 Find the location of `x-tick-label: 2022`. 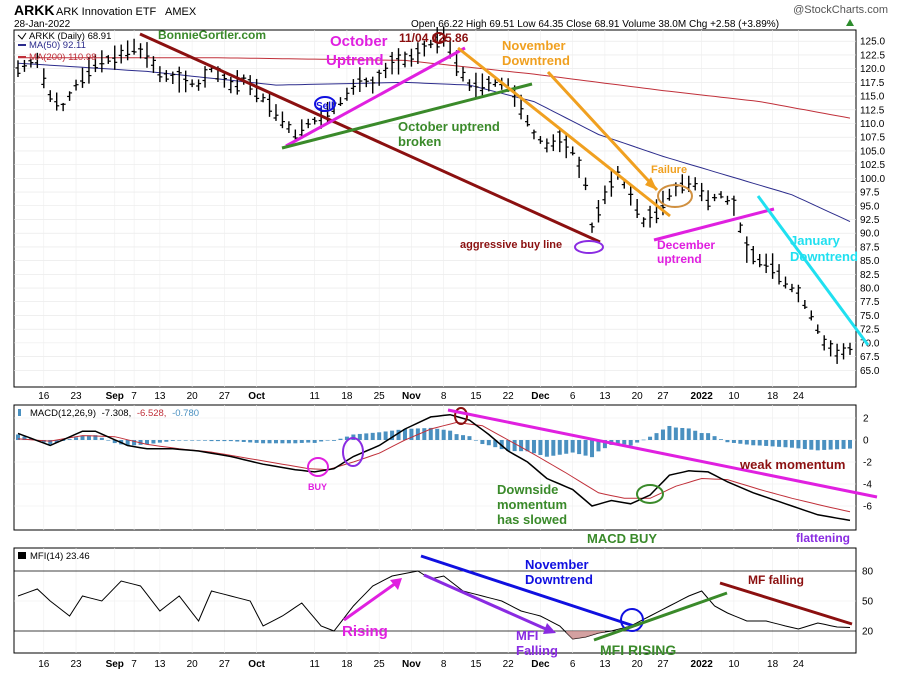

x-tick-label: 2022 is located at coordinates (702, 396).